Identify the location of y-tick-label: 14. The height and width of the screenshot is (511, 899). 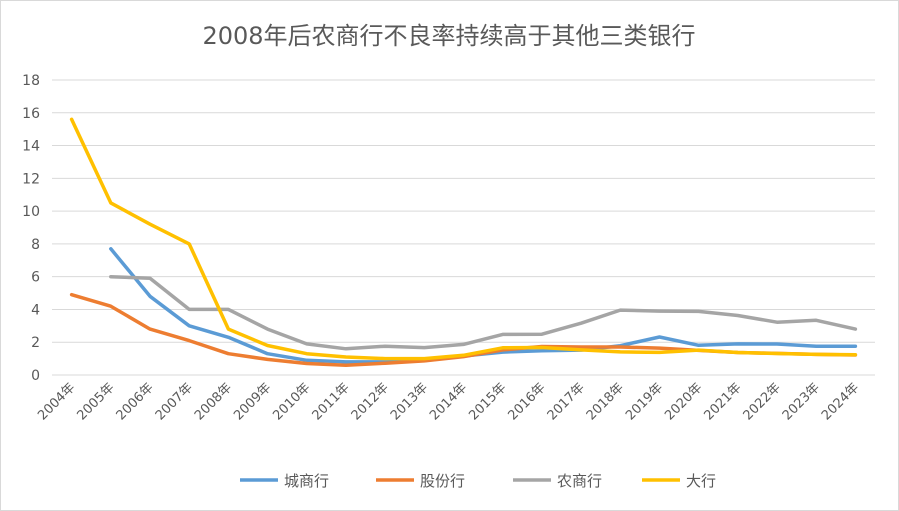
(31, 147).